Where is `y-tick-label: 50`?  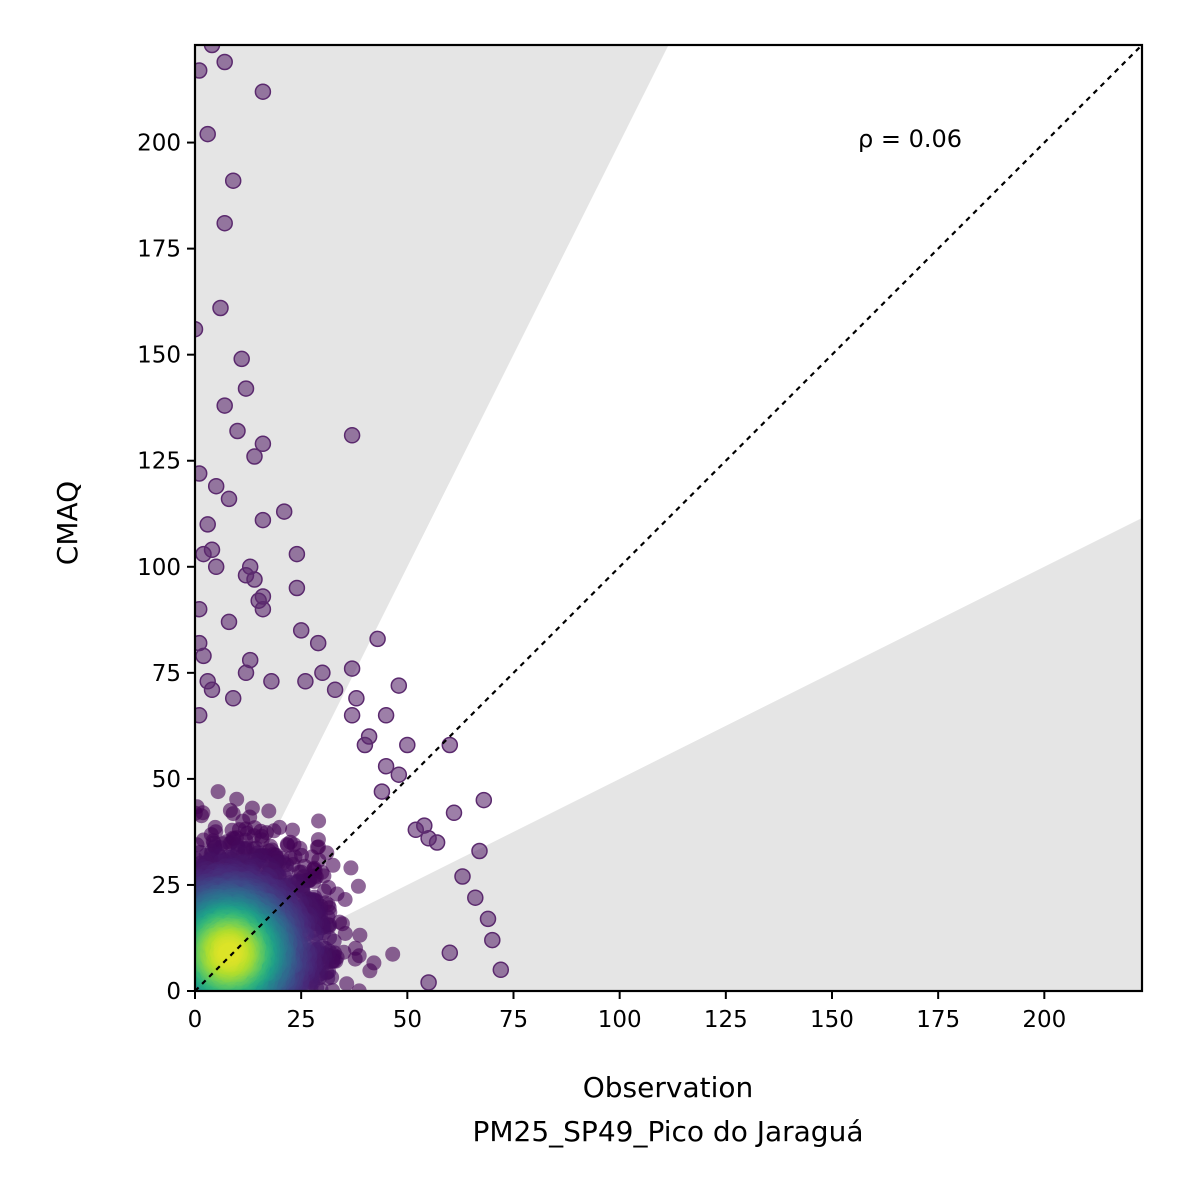 y-tick-label: 50 is located at coordinates (166, 780).